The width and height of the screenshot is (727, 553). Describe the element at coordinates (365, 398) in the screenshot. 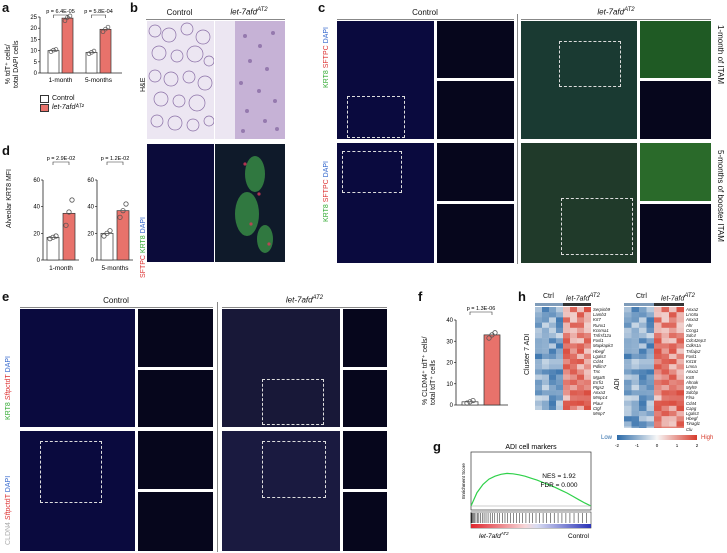

I see `panel-e-mutant-inset-1b` at that location.